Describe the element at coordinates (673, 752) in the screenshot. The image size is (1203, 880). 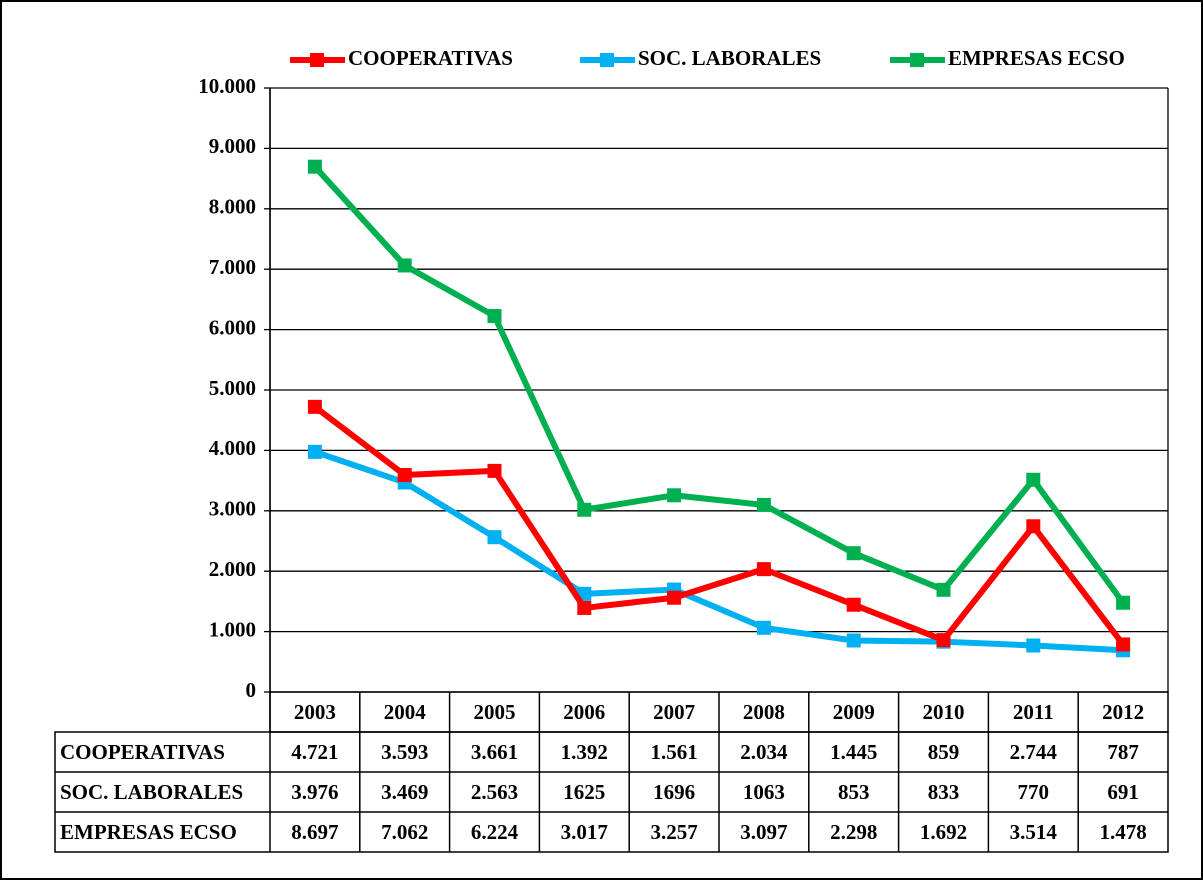
I see `table-cell: 1.561` at that location.